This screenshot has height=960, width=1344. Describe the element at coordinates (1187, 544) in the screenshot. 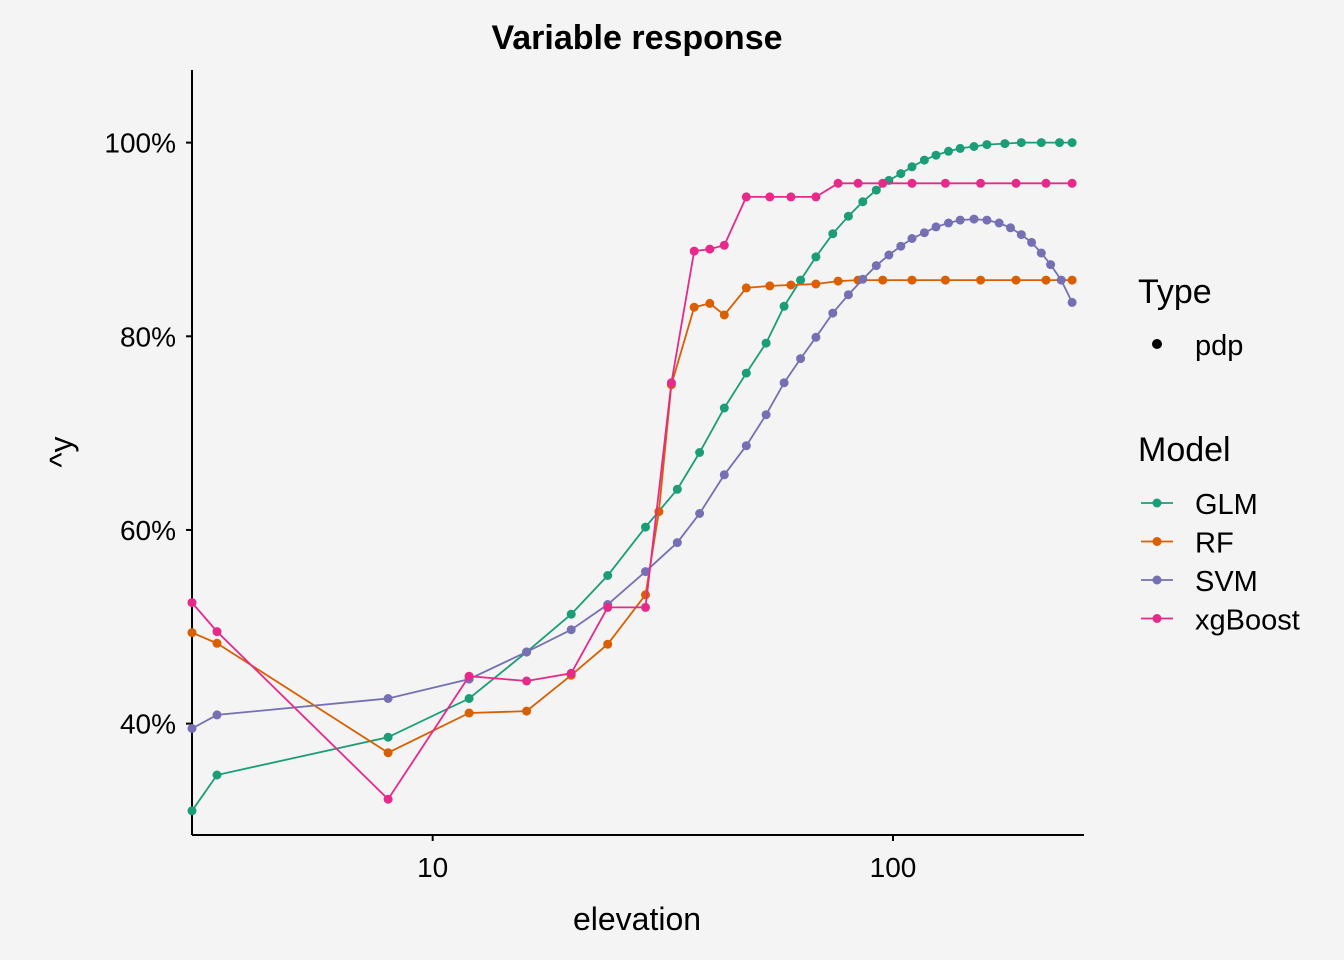

I see `legend-item-rf: RF` at that location.